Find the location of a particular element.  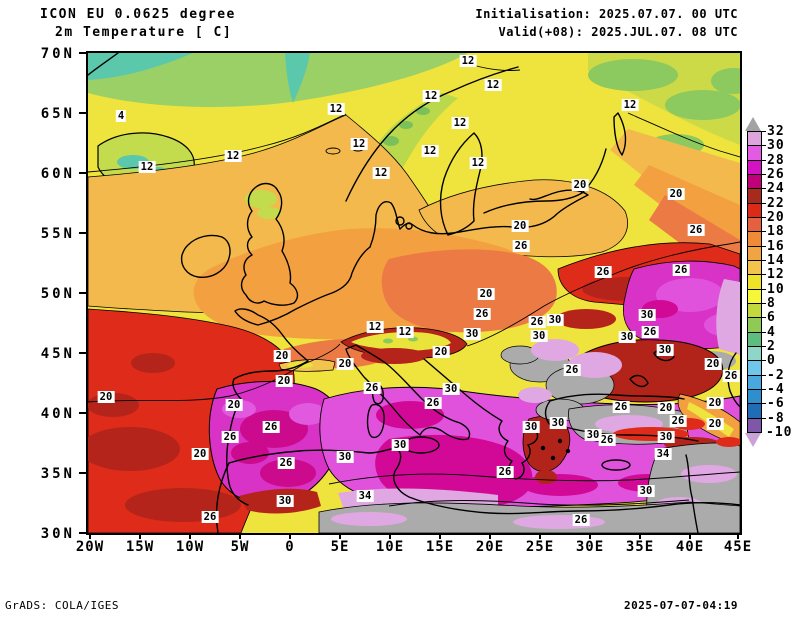

initialisation-time: Initialisation: 2025.07.07. 00 UTC is located at coordinates (606, 14).